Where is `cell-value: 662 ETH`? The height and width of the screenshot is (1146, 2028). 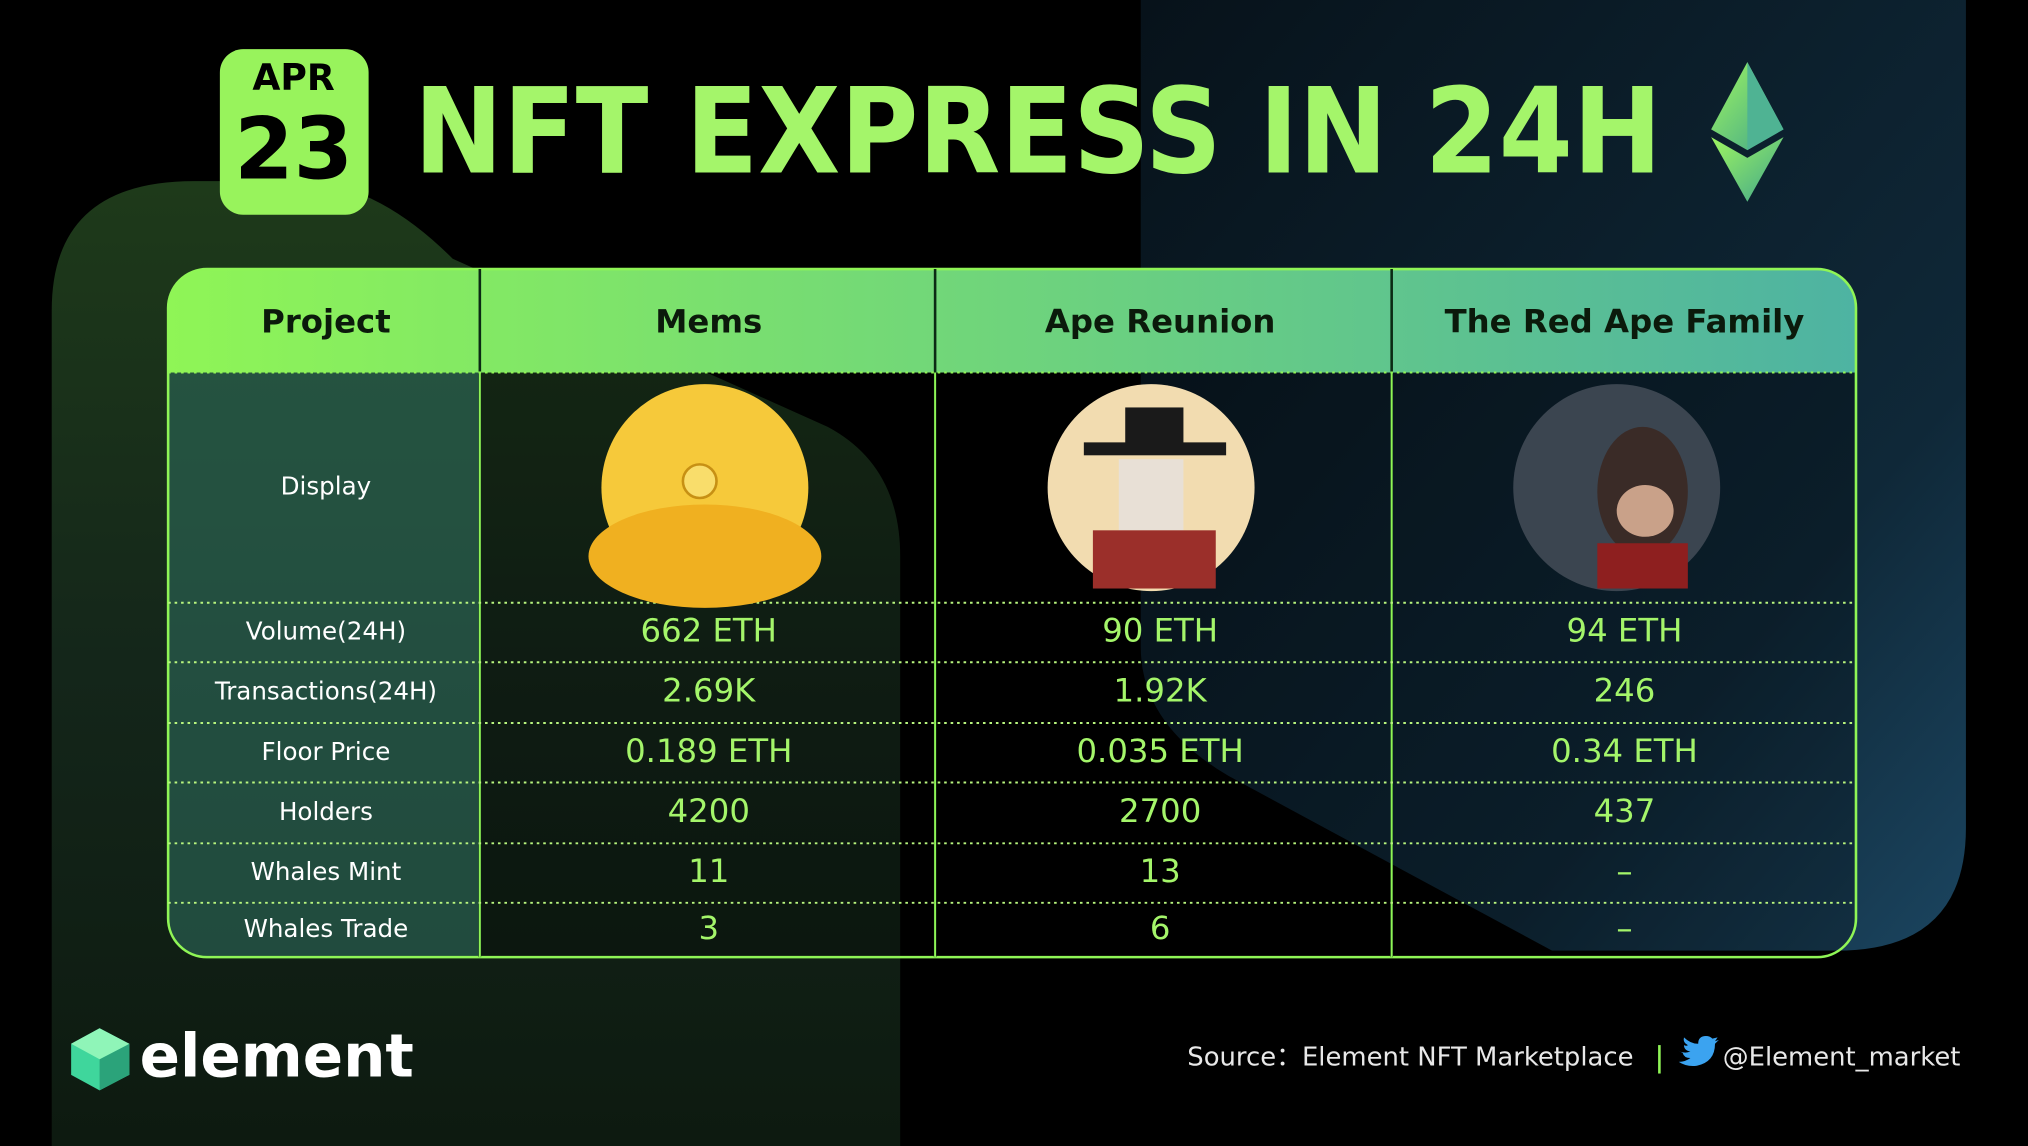
cell-value: 662 ETH is located at coordinates (709, 630).